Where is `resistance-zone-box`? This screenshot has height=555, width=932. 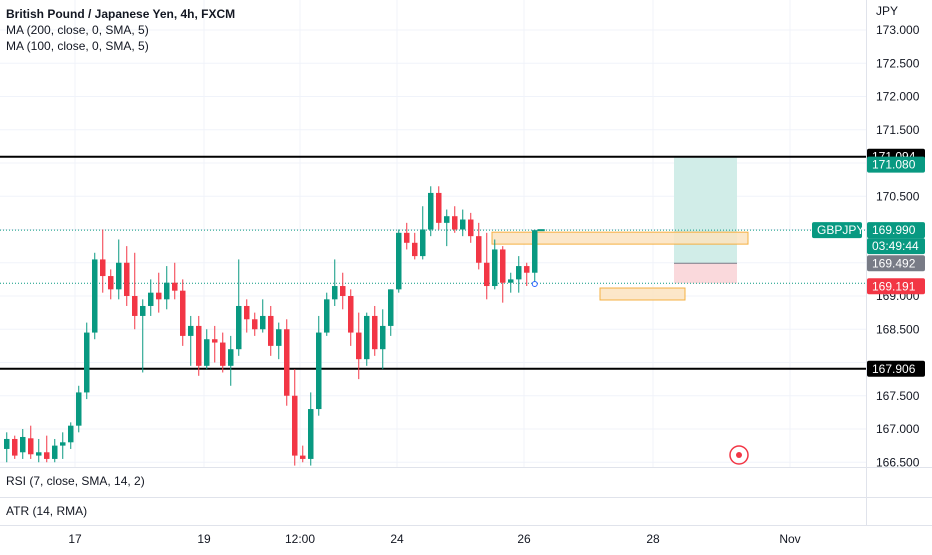 resistance-zone-box is located at coordinates (620, 238).